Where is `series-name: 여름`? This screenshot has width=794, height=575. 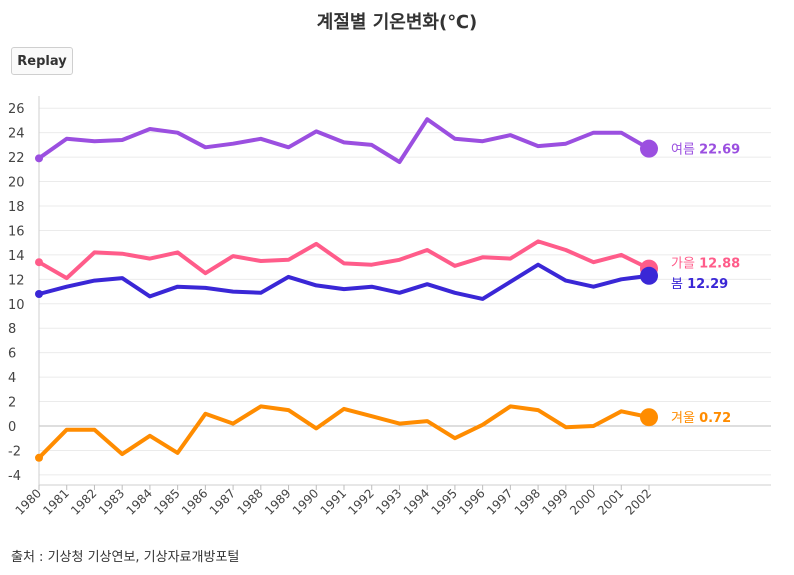 series-name: 여름 is located at coordinates (685, 150).